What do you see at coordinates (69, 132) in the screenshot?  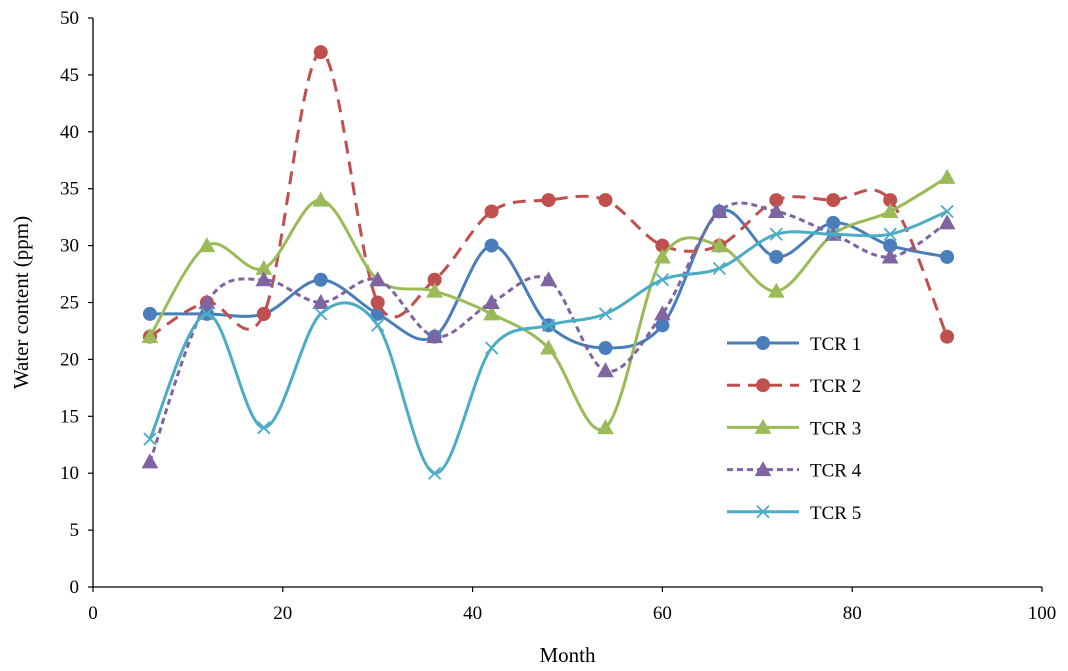 I see `y-tick-label: 40` at bounding box center [69, 132].